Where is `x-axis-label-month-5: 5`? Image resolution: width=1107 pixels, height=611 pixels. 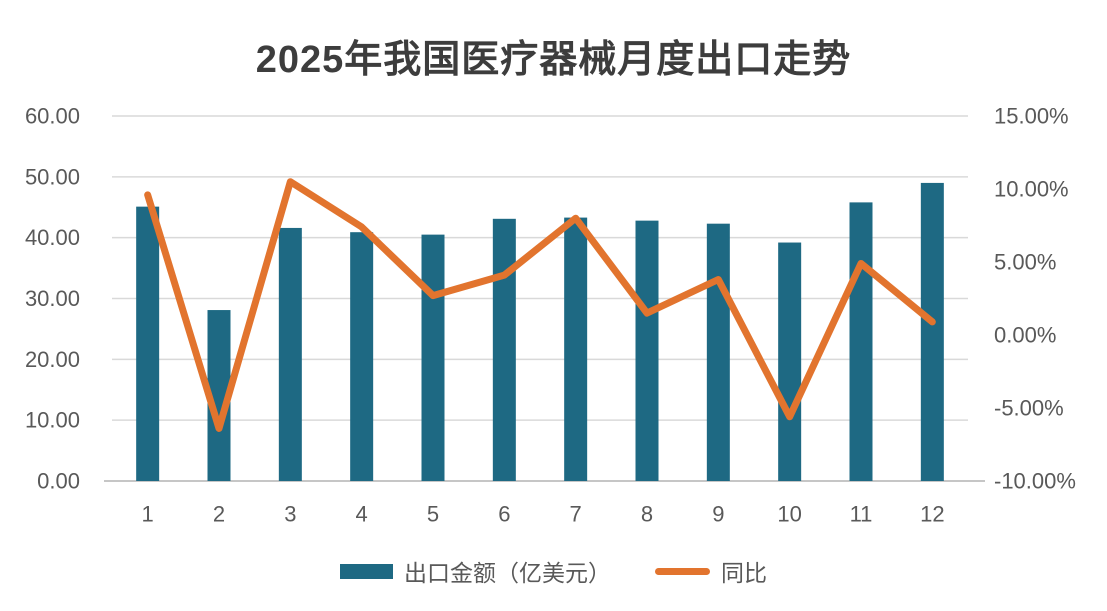
x-axis-label-month-5: 5 is located at coordinates (433, 514).